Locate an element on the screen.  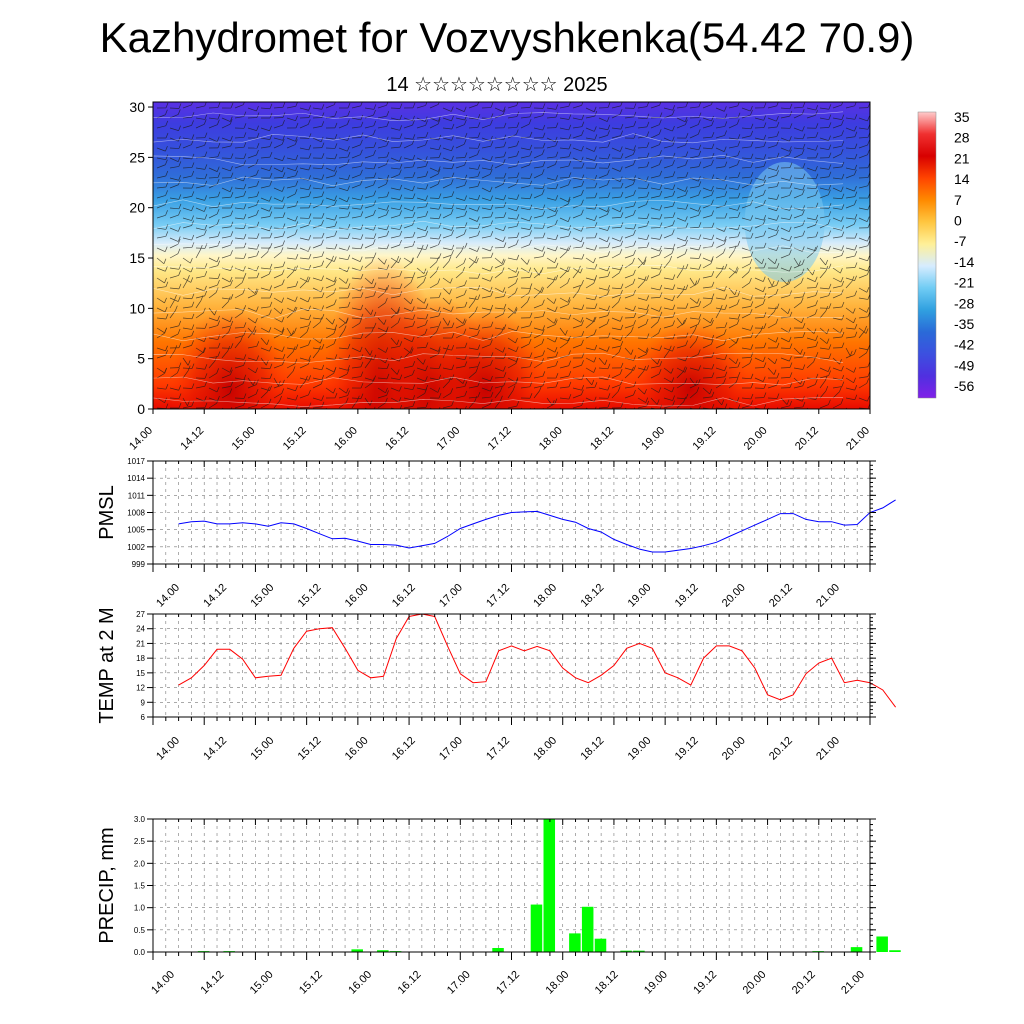
precip-x-tick-label: 17.12 is located at coordinates (508, 983).